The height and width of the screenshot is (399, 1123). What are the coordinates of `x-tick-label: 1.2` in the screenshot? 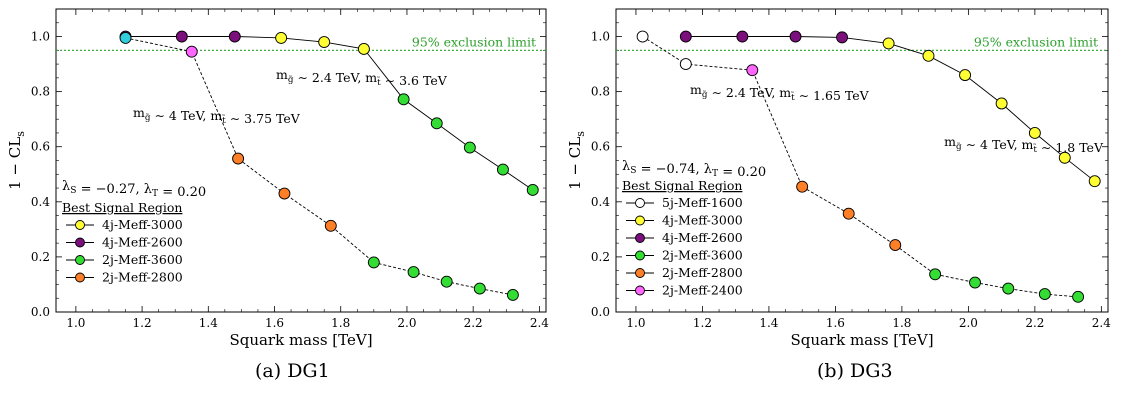 It's located at (702, 323).